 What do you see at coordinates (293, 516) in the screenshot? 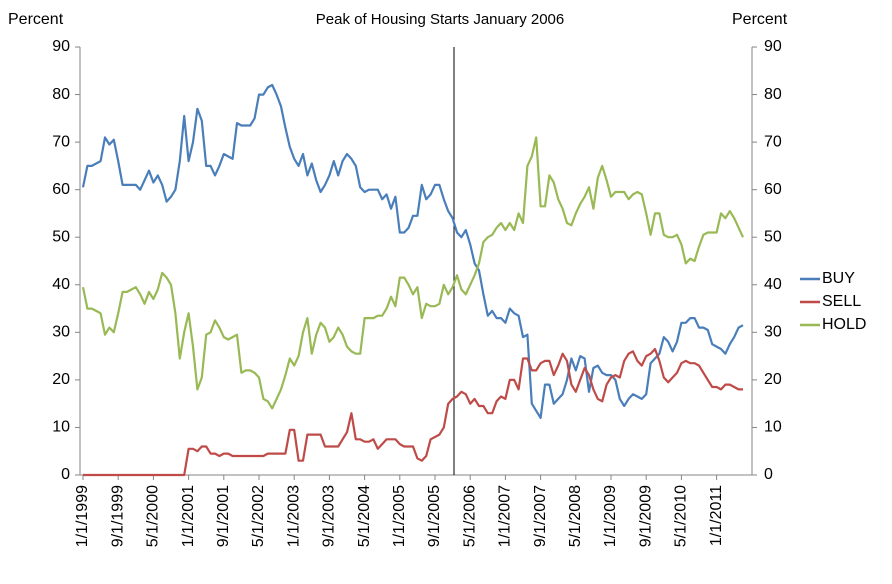
I see `x-tick-label: 1/1/2003` at bounding box center [293, 516].